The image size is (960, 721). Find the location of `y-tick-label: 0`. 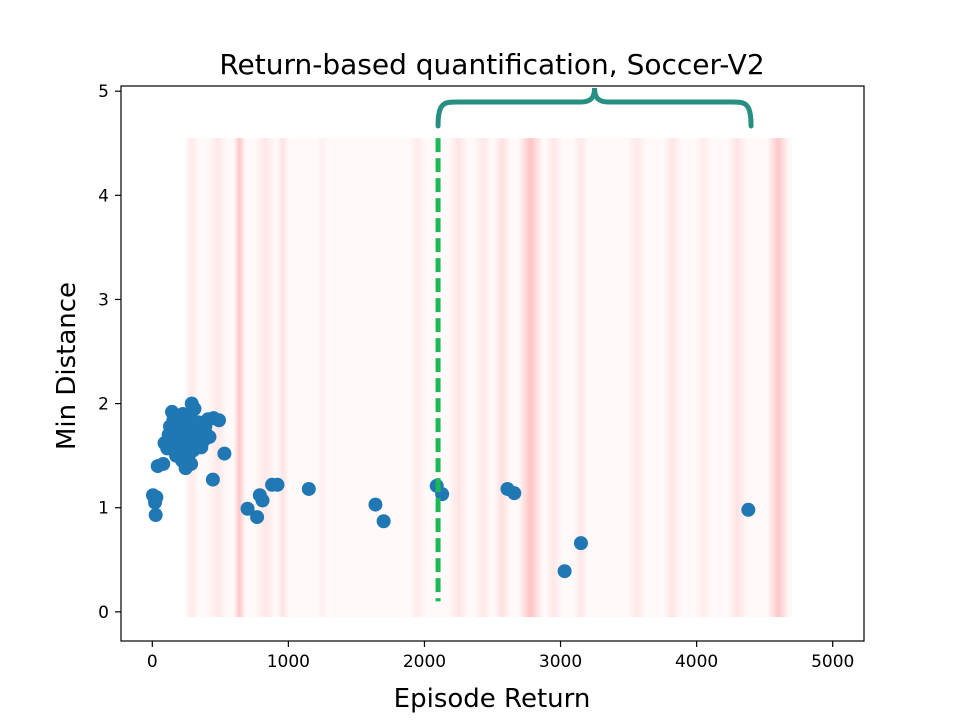

y-tick-label: 0 is located at coordinates (103, 613).